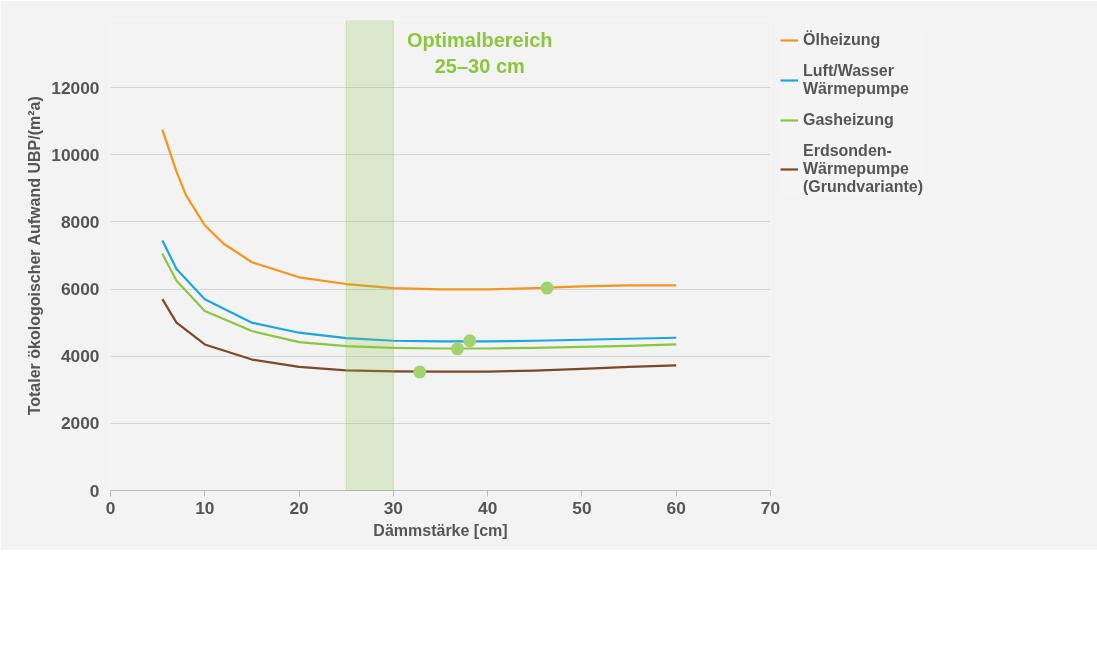 The height and width of the screenshot is (646, 1097). Describe the element at coordinates (80, 221) in the screenshot. I see `y-tick-label: 8000` at that location.